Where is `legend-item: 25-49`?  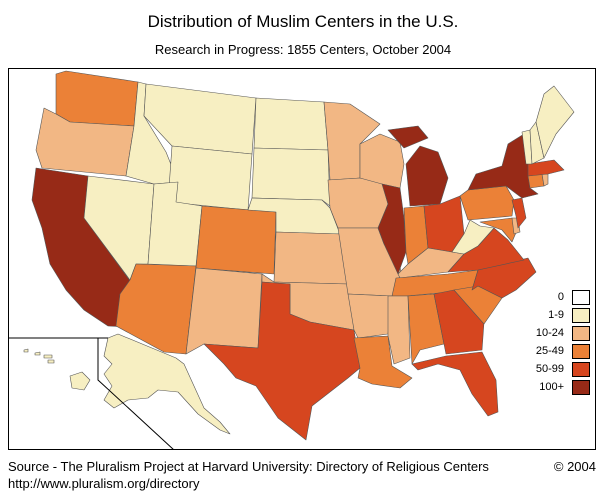 legend-item: 25-49 is located at coordinates (550, 351).